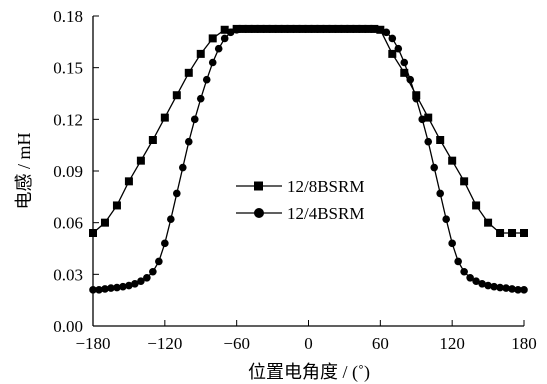 The height and width of the screenshot is (384, 547). Describe the element at coordinates (325, 186) in the screenshot. I see `legend-label-12-8bsrm: 12/8BSRM` at that location.